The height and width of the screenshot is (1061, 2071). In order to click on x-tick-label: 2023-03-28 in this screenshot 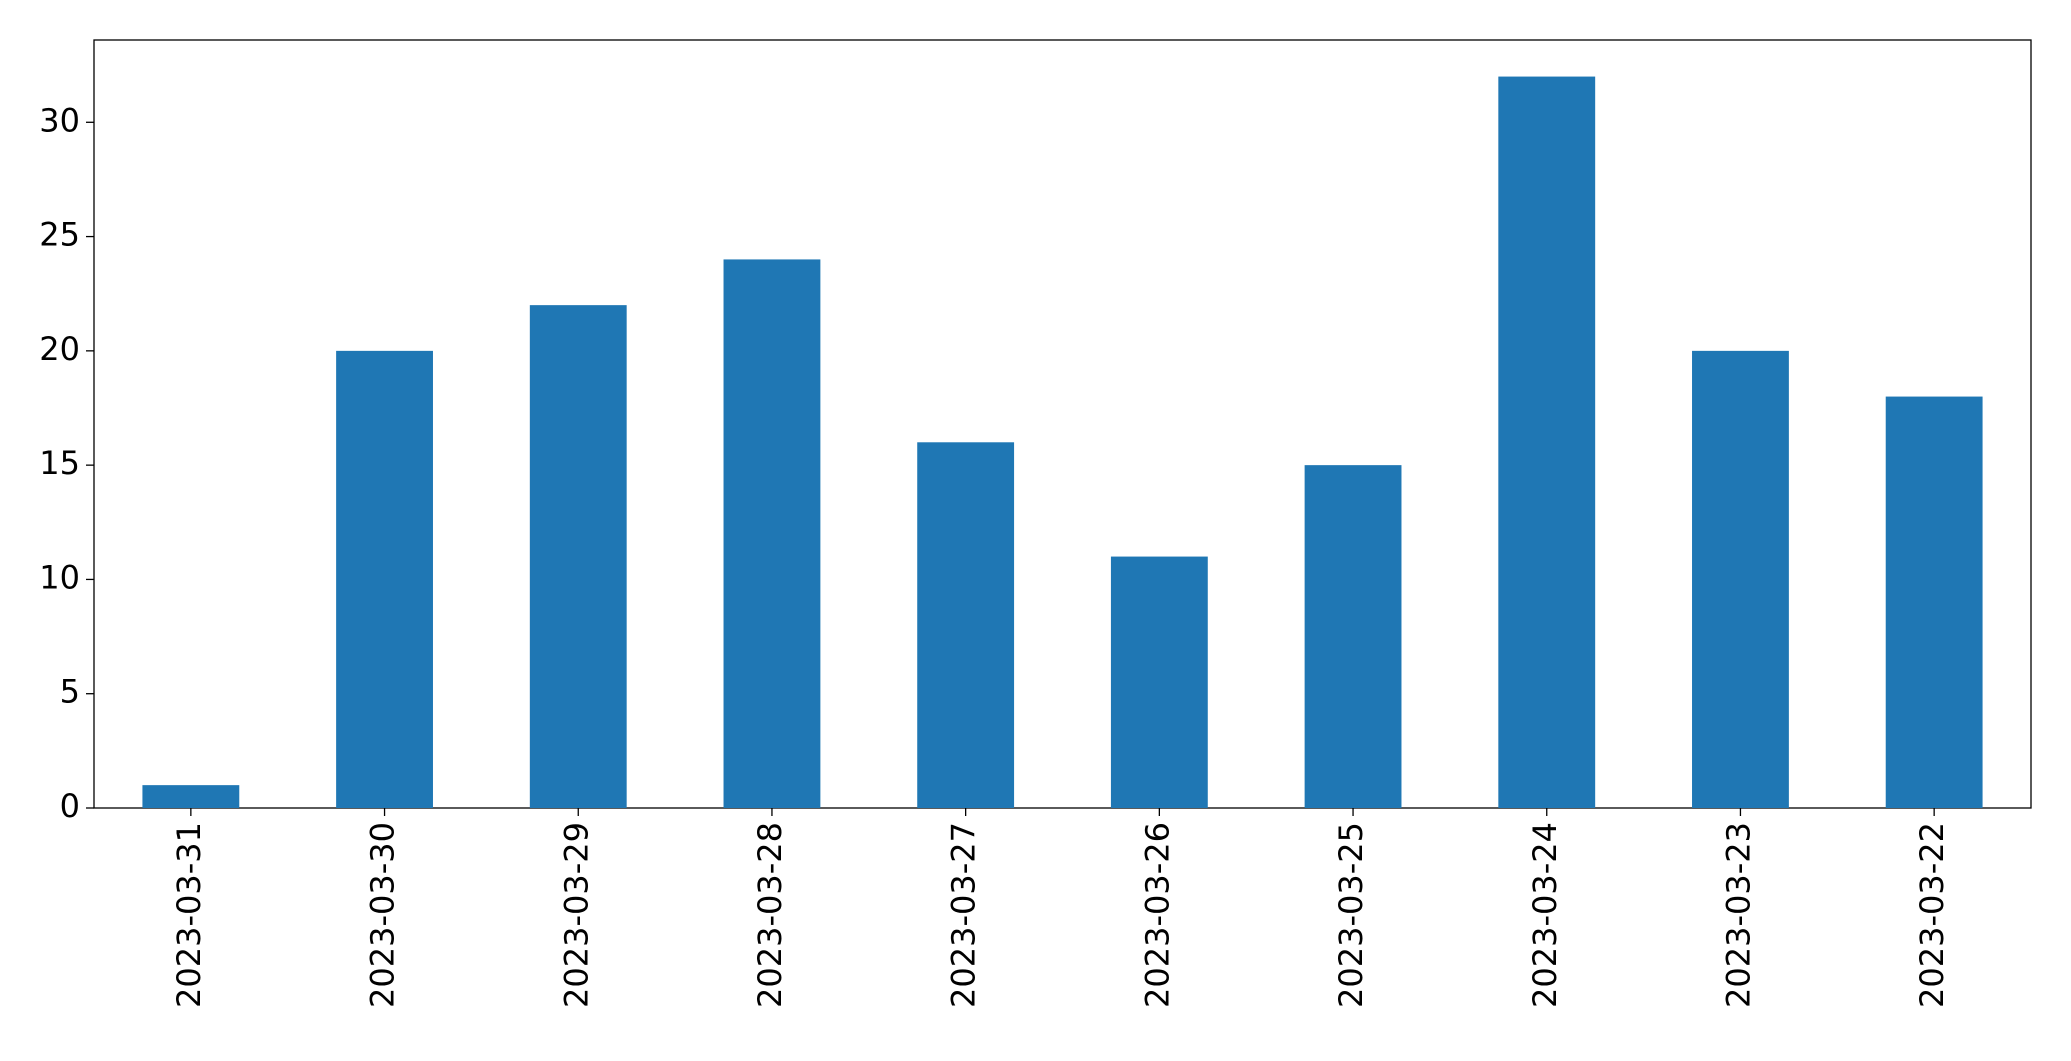, I will do `click(770, 915)`.